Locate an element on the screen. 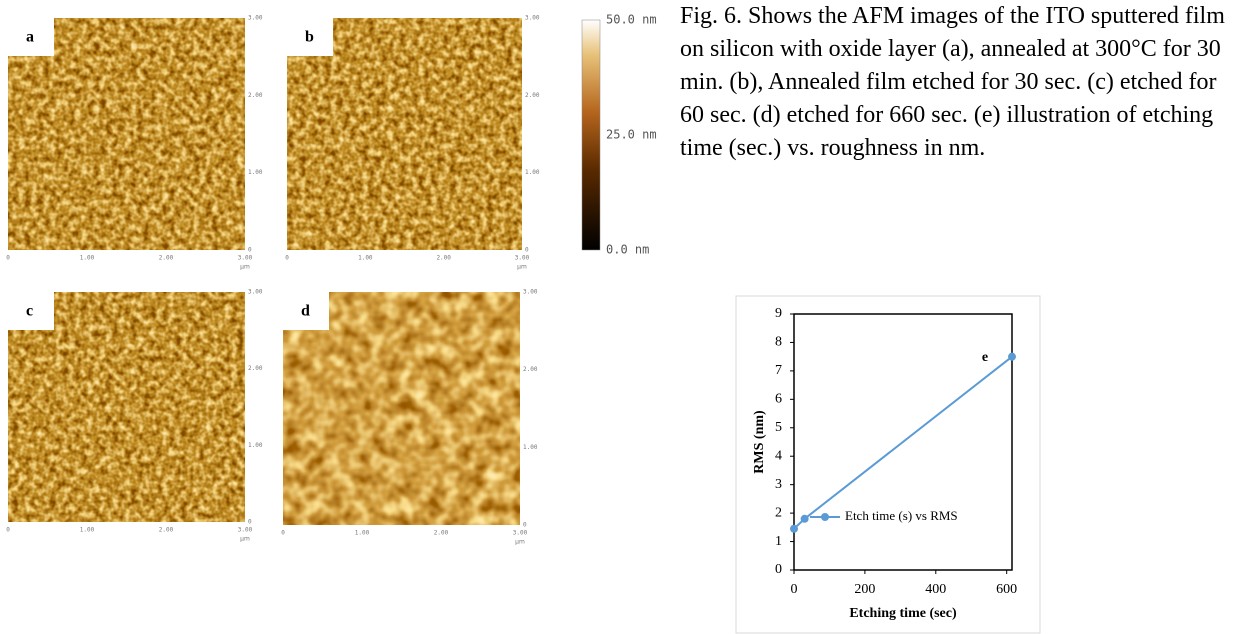  panel-label: a is located at coordinates (30, 37).